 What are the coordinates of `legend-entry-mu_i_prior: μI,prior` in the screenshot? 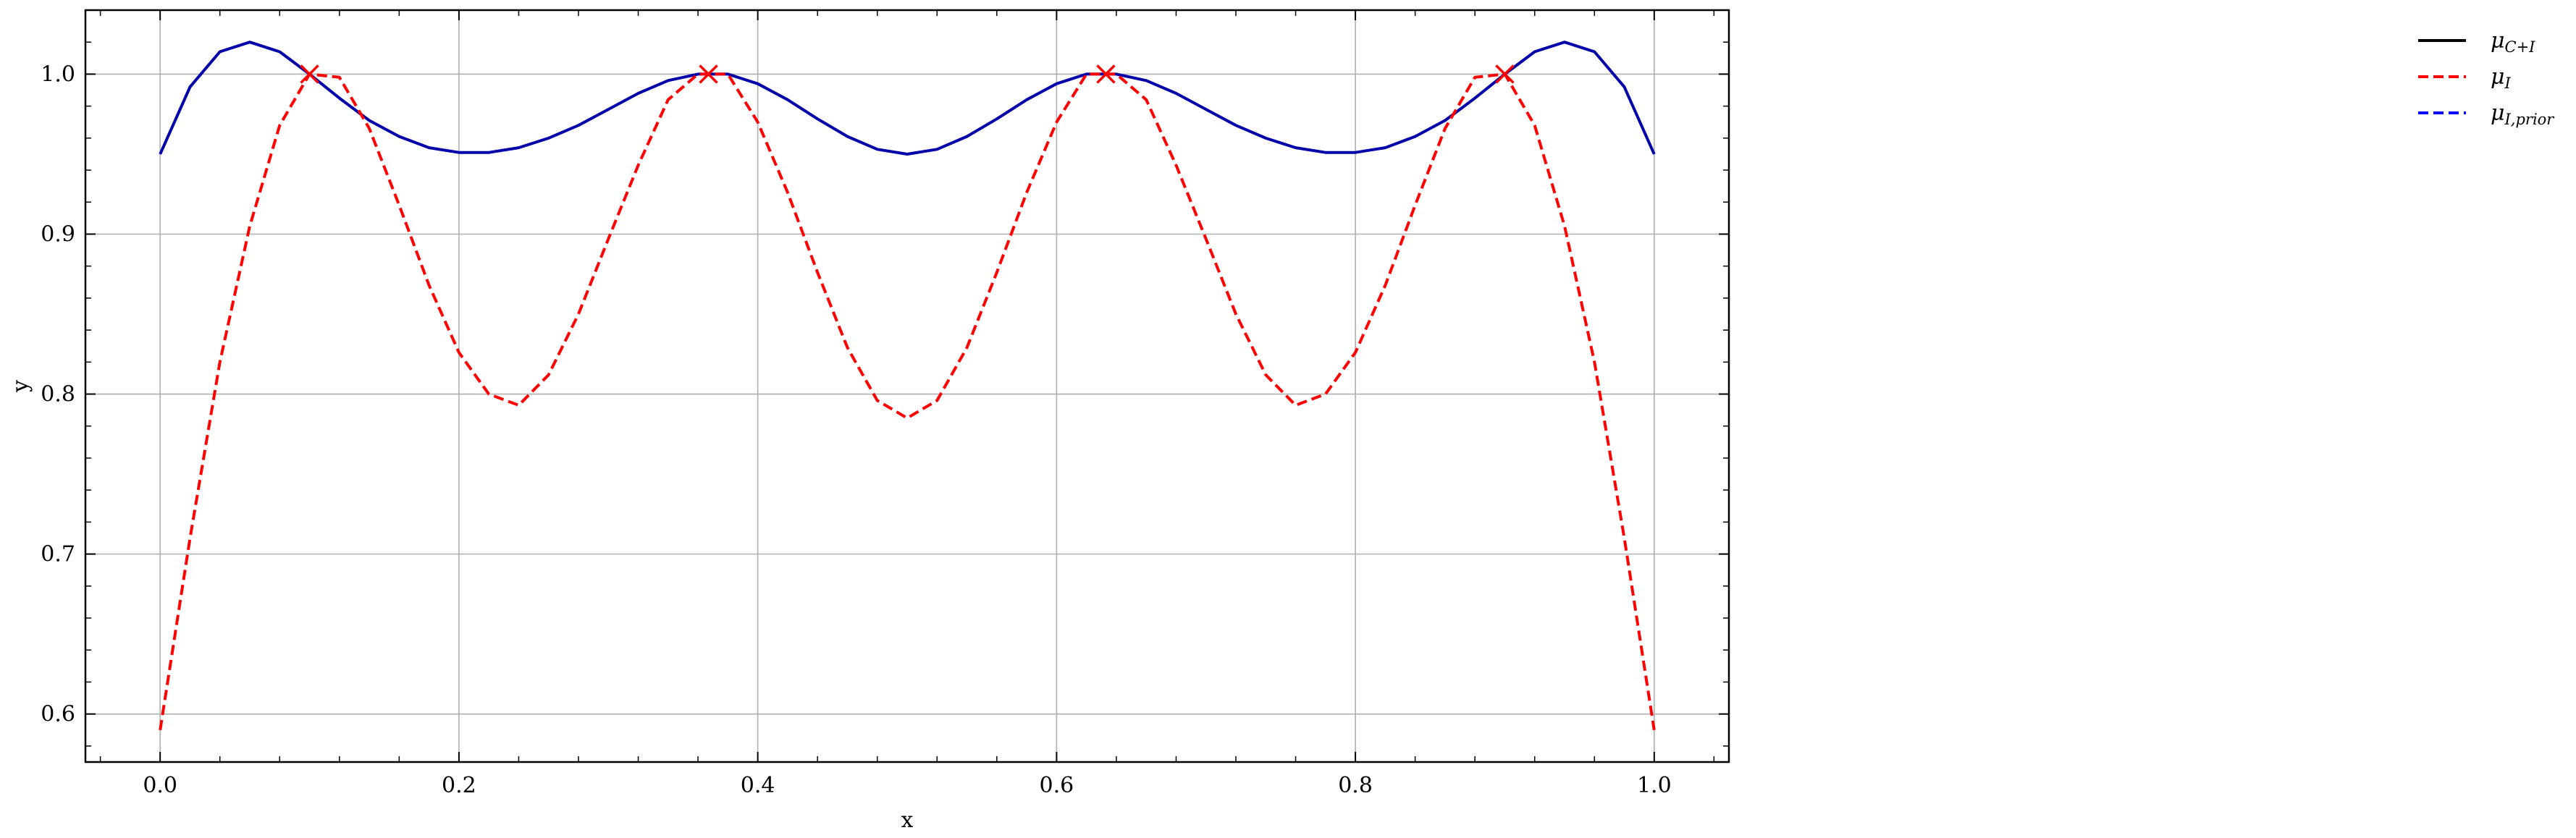 It's located at (2486, 114).